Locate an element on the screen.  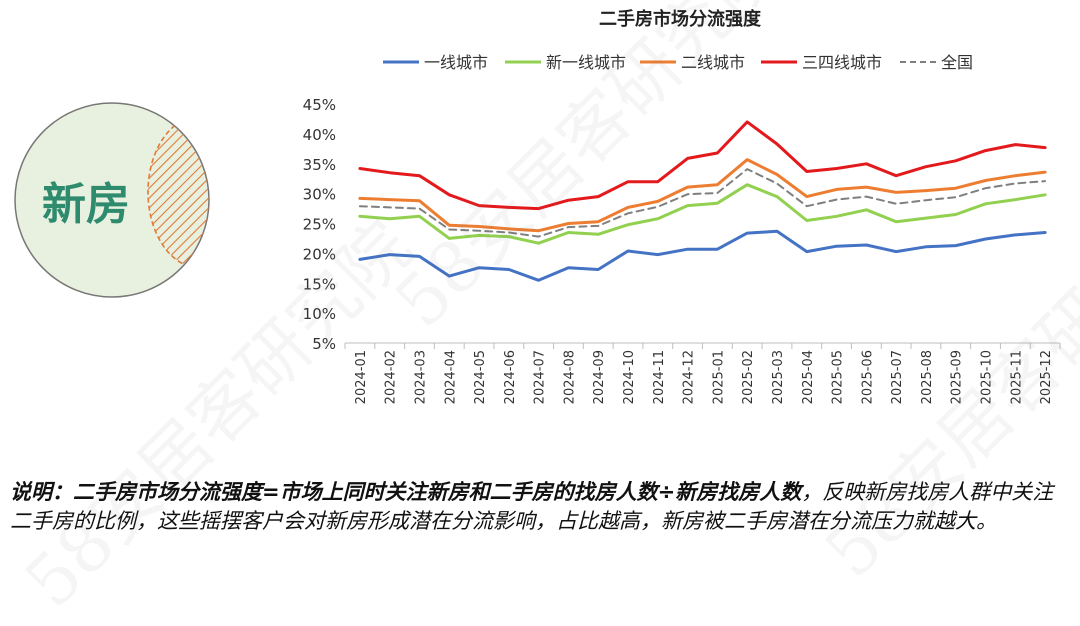
y-tick-label: 45% is located at coordinates (319, 105).